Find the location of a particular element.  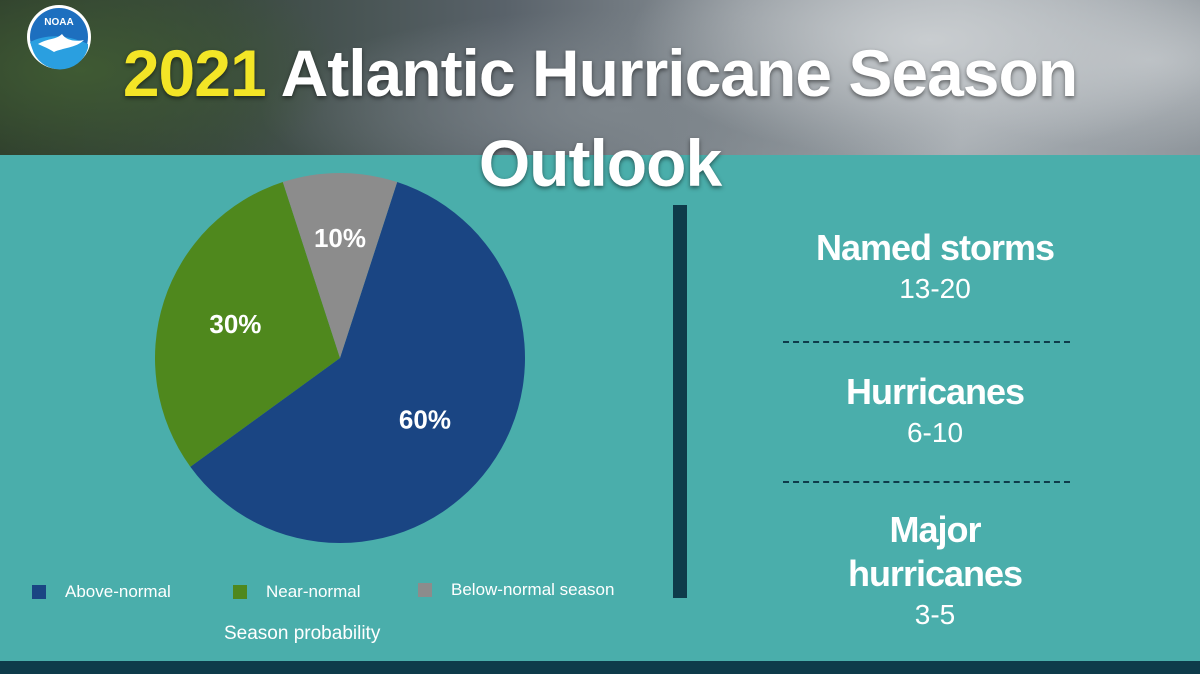

stat-title-major-hurricanes: Major hurricanes is located at coordinates (935, 551).